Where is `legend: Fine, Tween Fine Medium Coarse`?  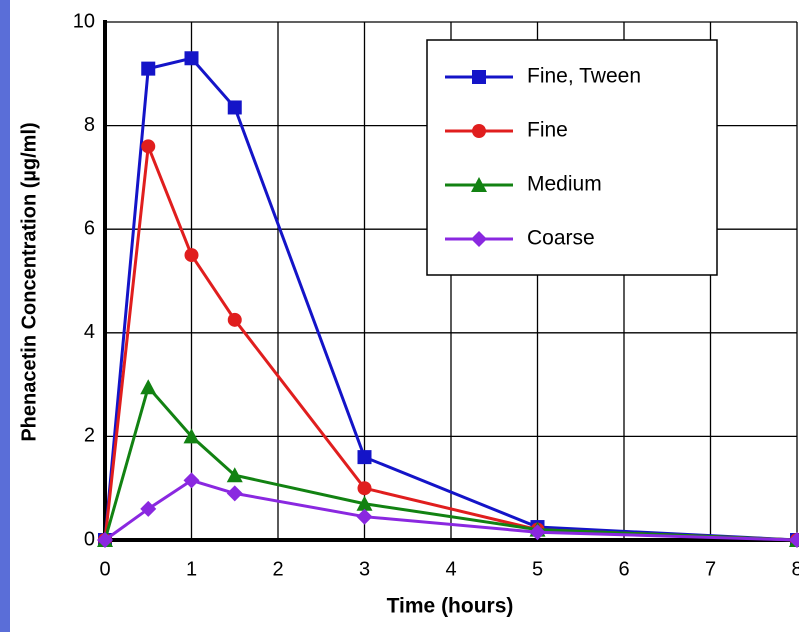 legend: Fine, Tween Fine Medium Coarse is located at coordinates (572, 157).